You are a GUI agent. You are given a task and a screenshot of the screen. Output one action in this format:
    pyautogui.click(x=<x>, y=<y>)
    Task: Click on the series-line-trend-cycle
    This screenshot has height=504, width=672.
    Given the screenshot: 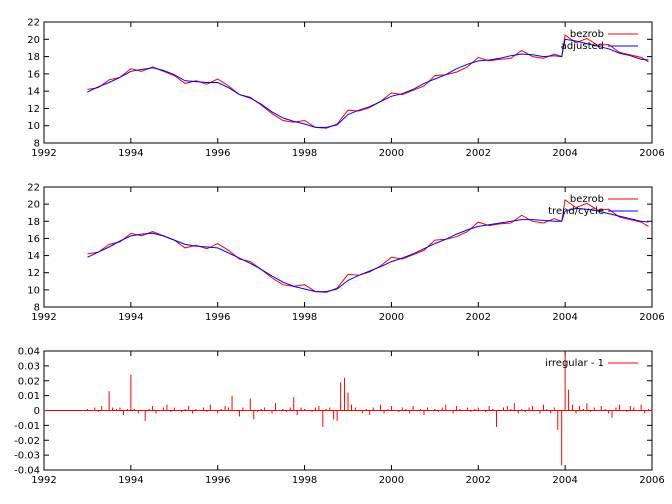 What is the action you would take?
    pyautogui.click(x=368, y=250)
    